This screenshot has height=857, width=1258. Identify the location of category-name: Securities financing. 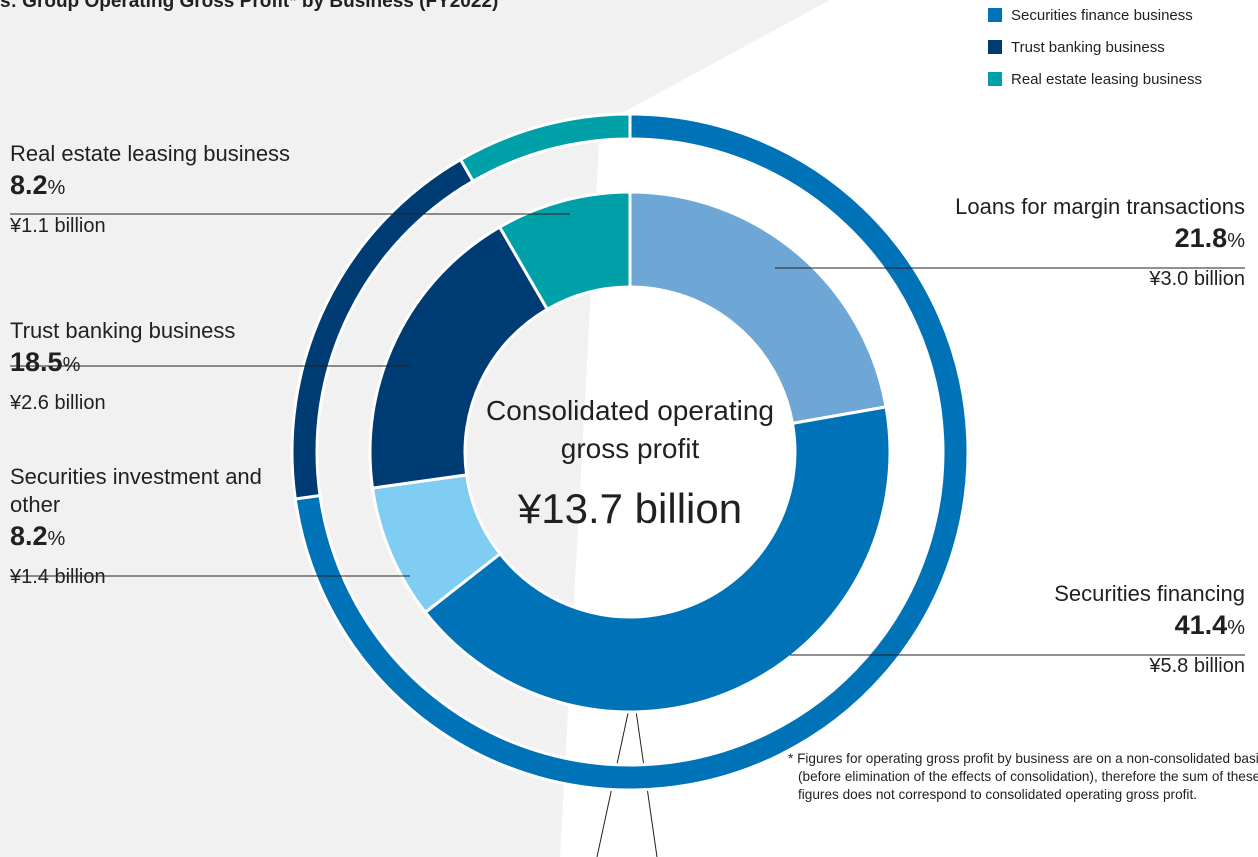
(1149, 593).